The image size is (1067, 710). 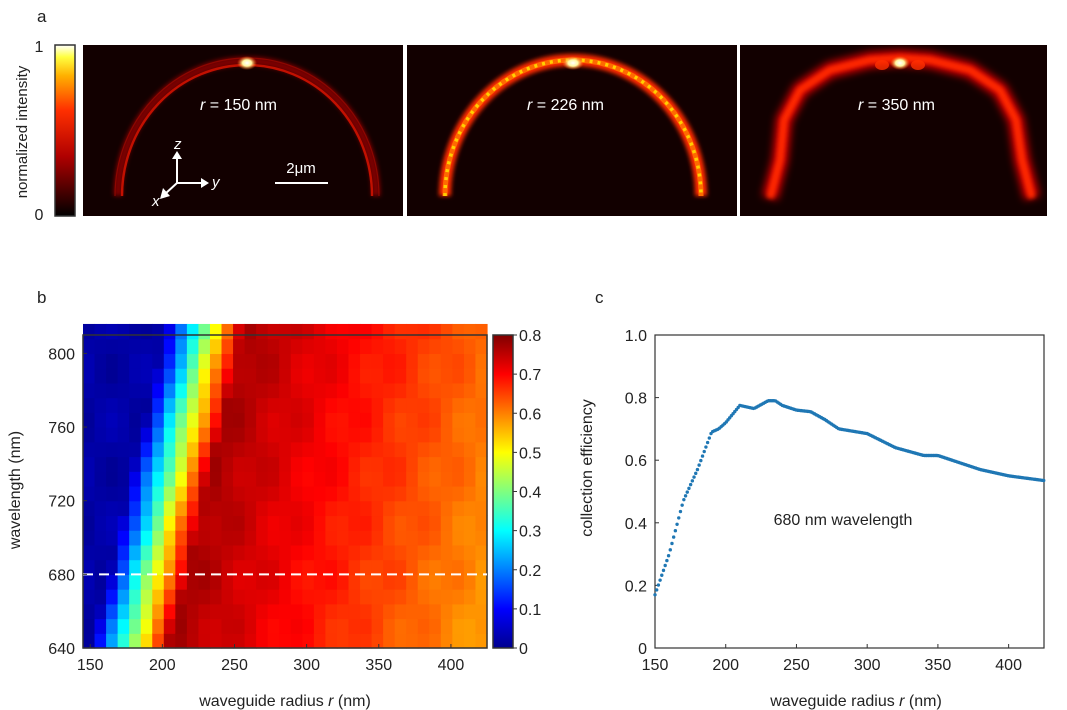 I want to click on axis-x-label: x, so click(x=155, y=201).